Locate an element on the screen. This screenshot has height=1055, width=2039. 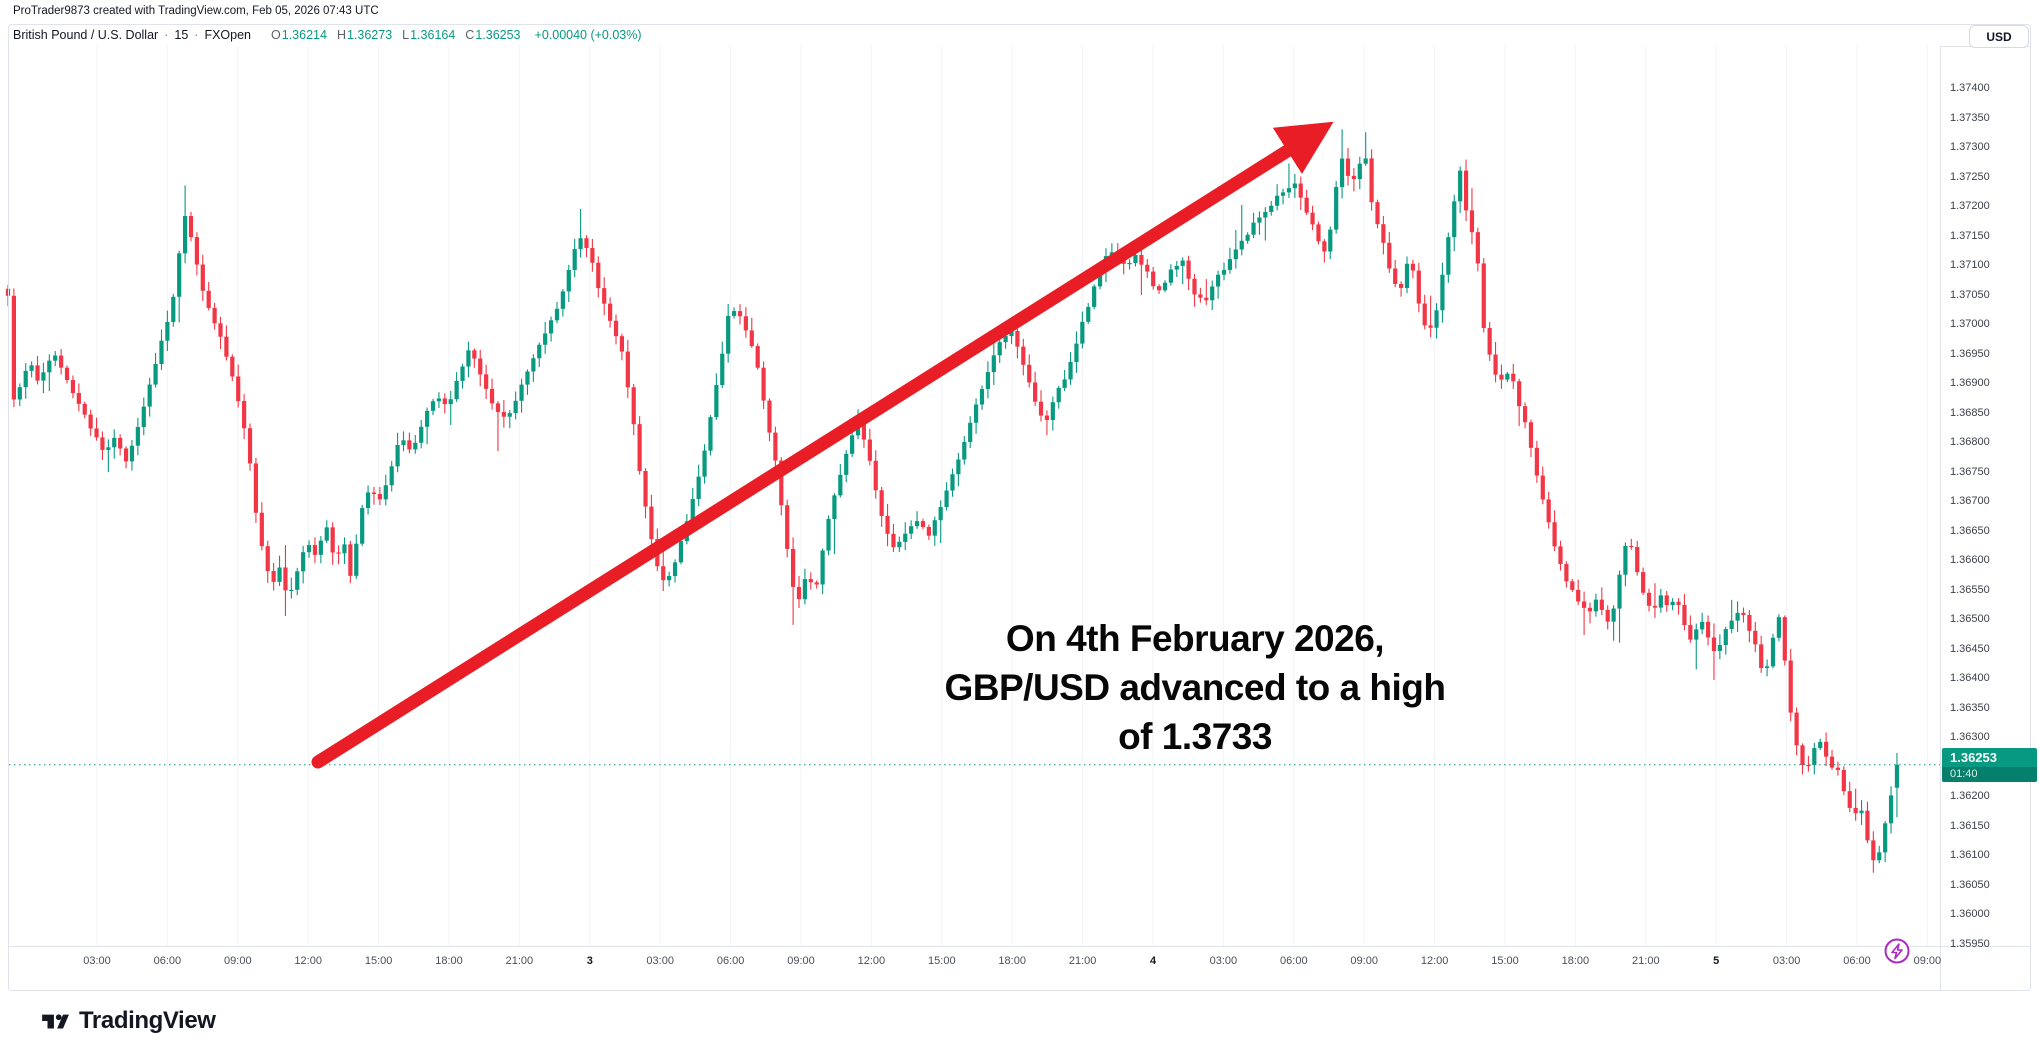
price-axis-label: 1.37000 is located at coordinates (1970, 324).